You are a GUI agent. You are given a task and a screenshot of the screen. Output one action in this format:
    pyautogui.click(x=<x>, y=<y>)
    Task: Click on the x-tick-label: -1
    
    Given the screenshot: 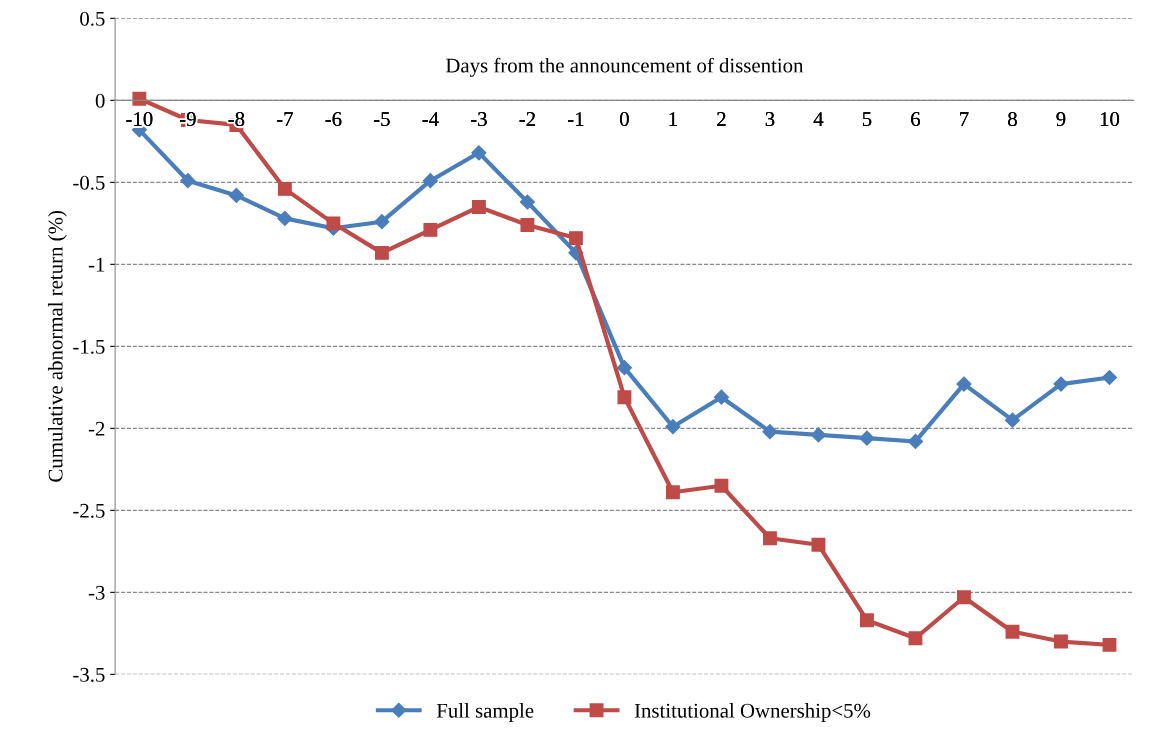 What is the action you would take?
    pyautogui.click(x=576, y=119)
    